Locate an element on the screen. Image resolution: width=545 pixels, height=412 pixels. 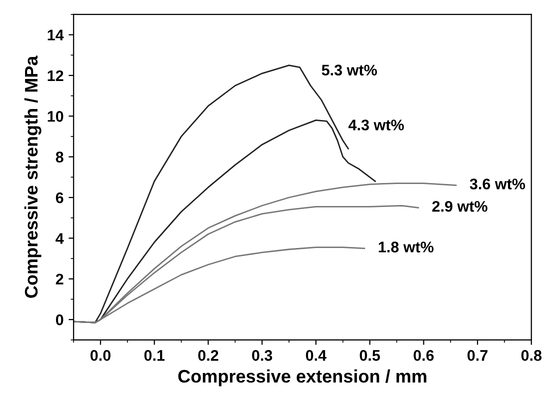
y-tick-label: 10 is located at coordinates (56, 116).